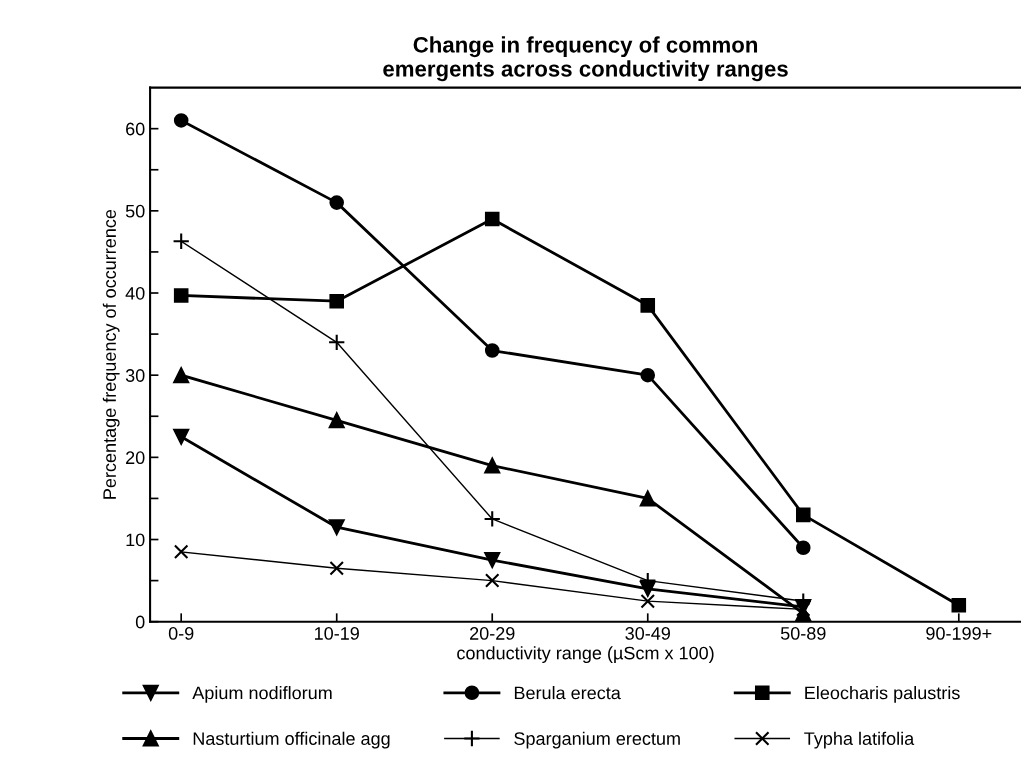 The height and width of the screenshot is (782, 1021). What do you see at coordinates (585, 59) in the screenshot?
I see `chart-title: Change in frequency of common emergents across conductivity ranges` at bounding box center [585, 59].